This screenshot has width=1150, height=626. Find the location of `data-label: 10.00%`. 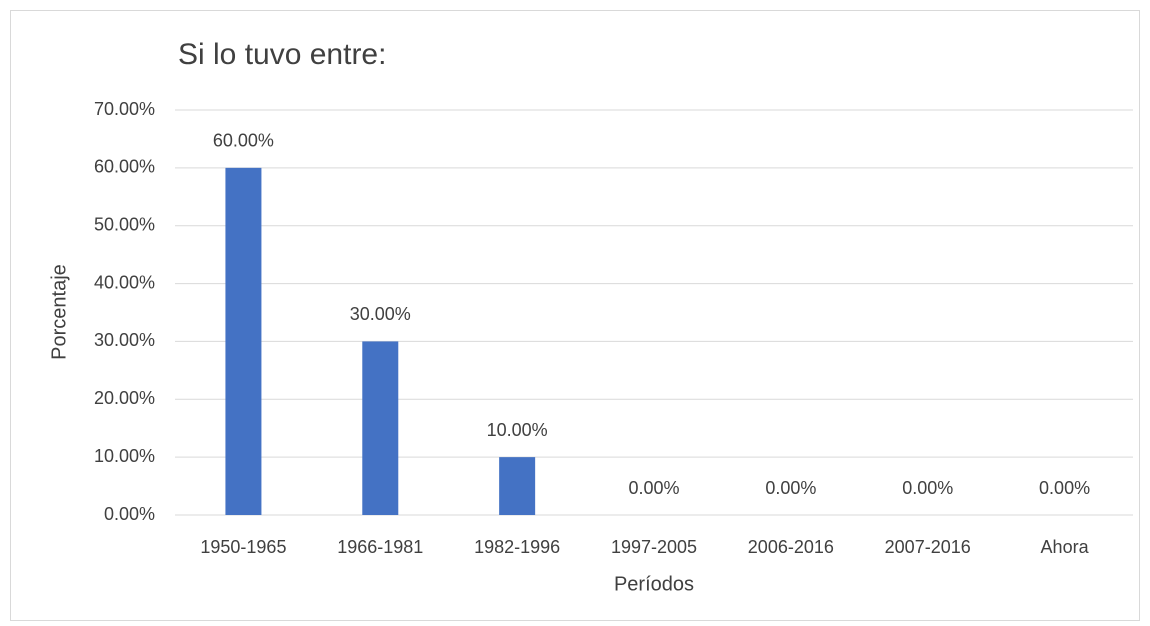

data-label: 10.00% is located at coordinates (517, 430).